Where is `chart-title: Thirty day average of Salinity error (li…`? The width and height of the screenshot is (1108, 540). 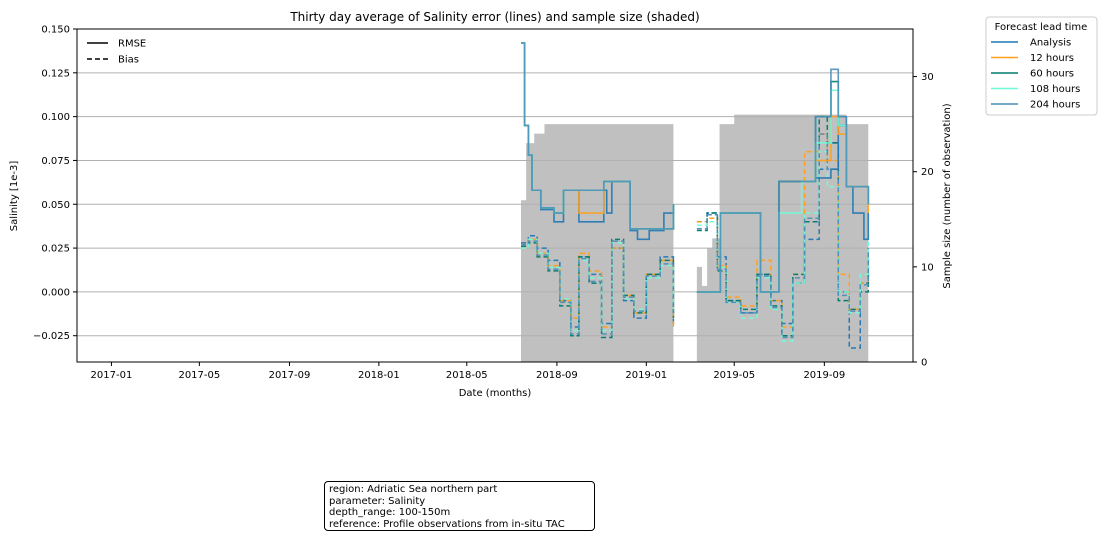 chart-title: Thirty day average of Salinity error (li… is located at coordinates (494, 17).